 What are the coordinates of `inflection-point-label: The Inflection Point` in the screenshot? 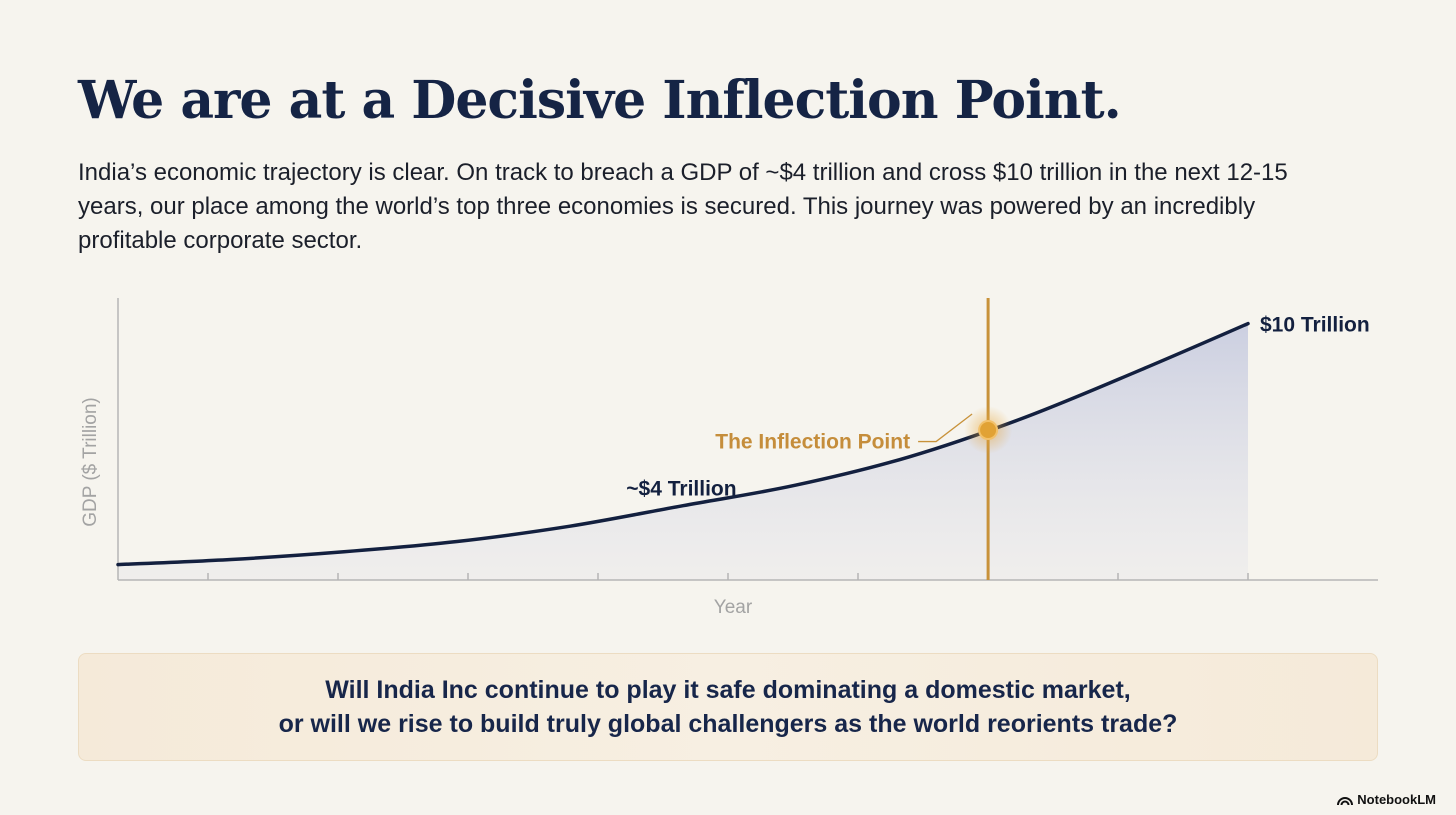 It's located at (812, 442).